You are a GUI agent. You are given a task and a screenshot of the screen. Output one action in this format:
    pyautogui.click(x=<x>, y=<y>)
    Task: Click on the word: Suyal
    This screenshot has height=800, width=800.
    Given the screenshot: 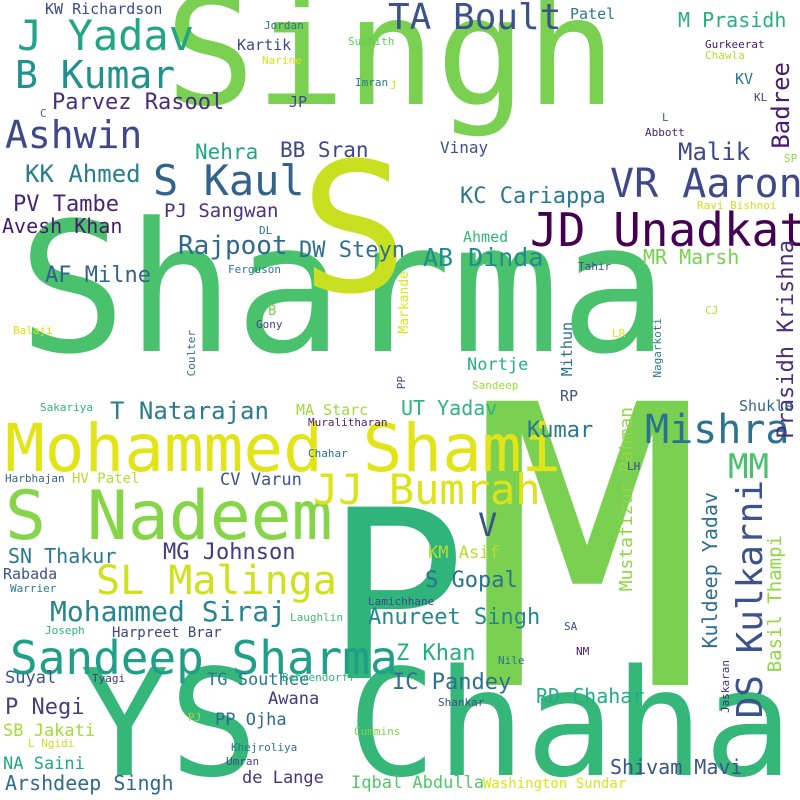 What is the action you would take?
    pyautogui.click(x=31, y=678)
    